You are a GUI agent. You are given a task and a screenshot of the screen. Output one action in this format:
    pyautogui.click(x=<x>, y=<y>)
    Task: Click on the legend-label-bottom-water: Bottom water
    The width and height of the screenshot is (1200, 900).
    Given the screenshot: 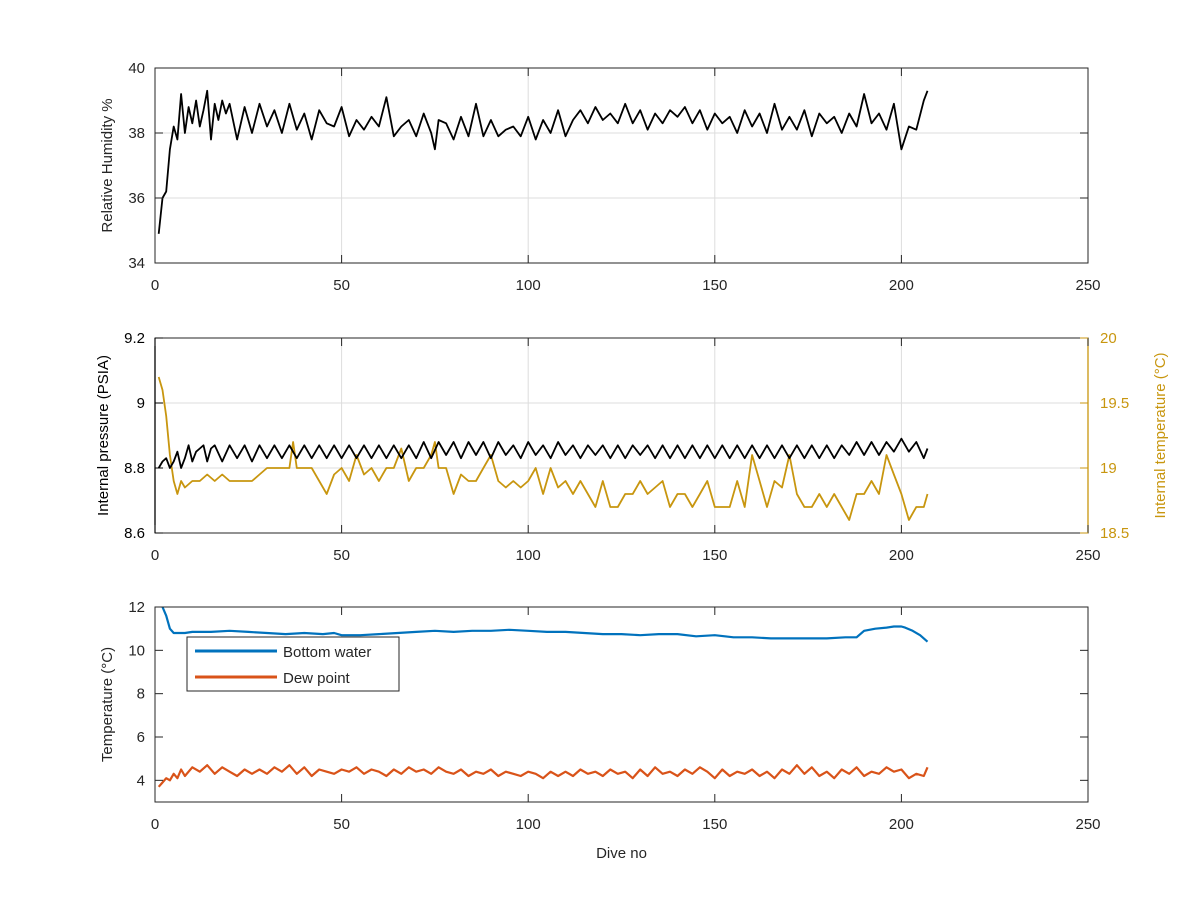 What is the action you would take?
    pyautogui.click(x=327, y=652)
    